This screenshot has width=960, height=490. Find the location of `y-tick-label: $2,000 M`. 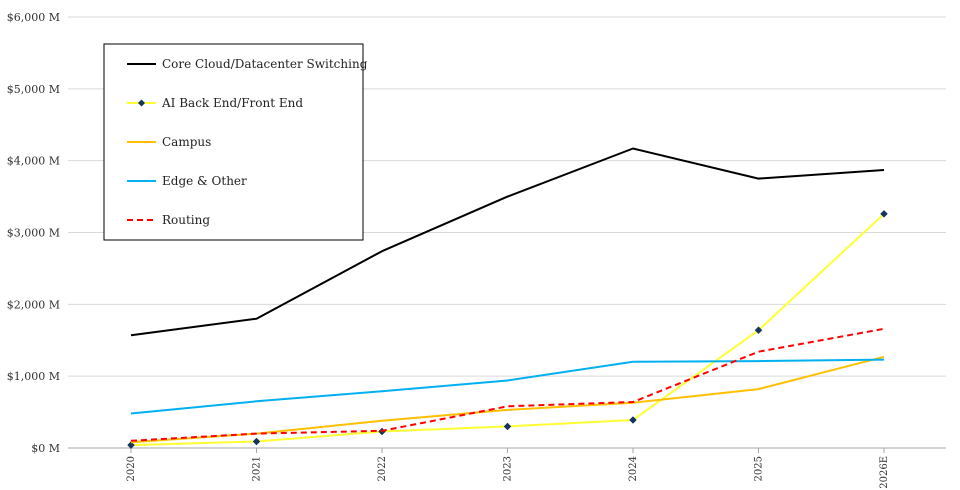

y-tick-label: $2,000 M is located at coordinates (33, 304).